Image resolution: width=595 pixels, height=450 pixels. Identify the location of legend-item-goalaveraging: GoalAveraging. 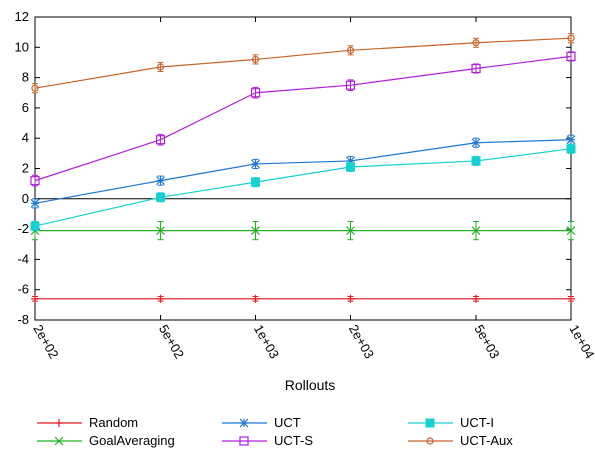
(106, 440).